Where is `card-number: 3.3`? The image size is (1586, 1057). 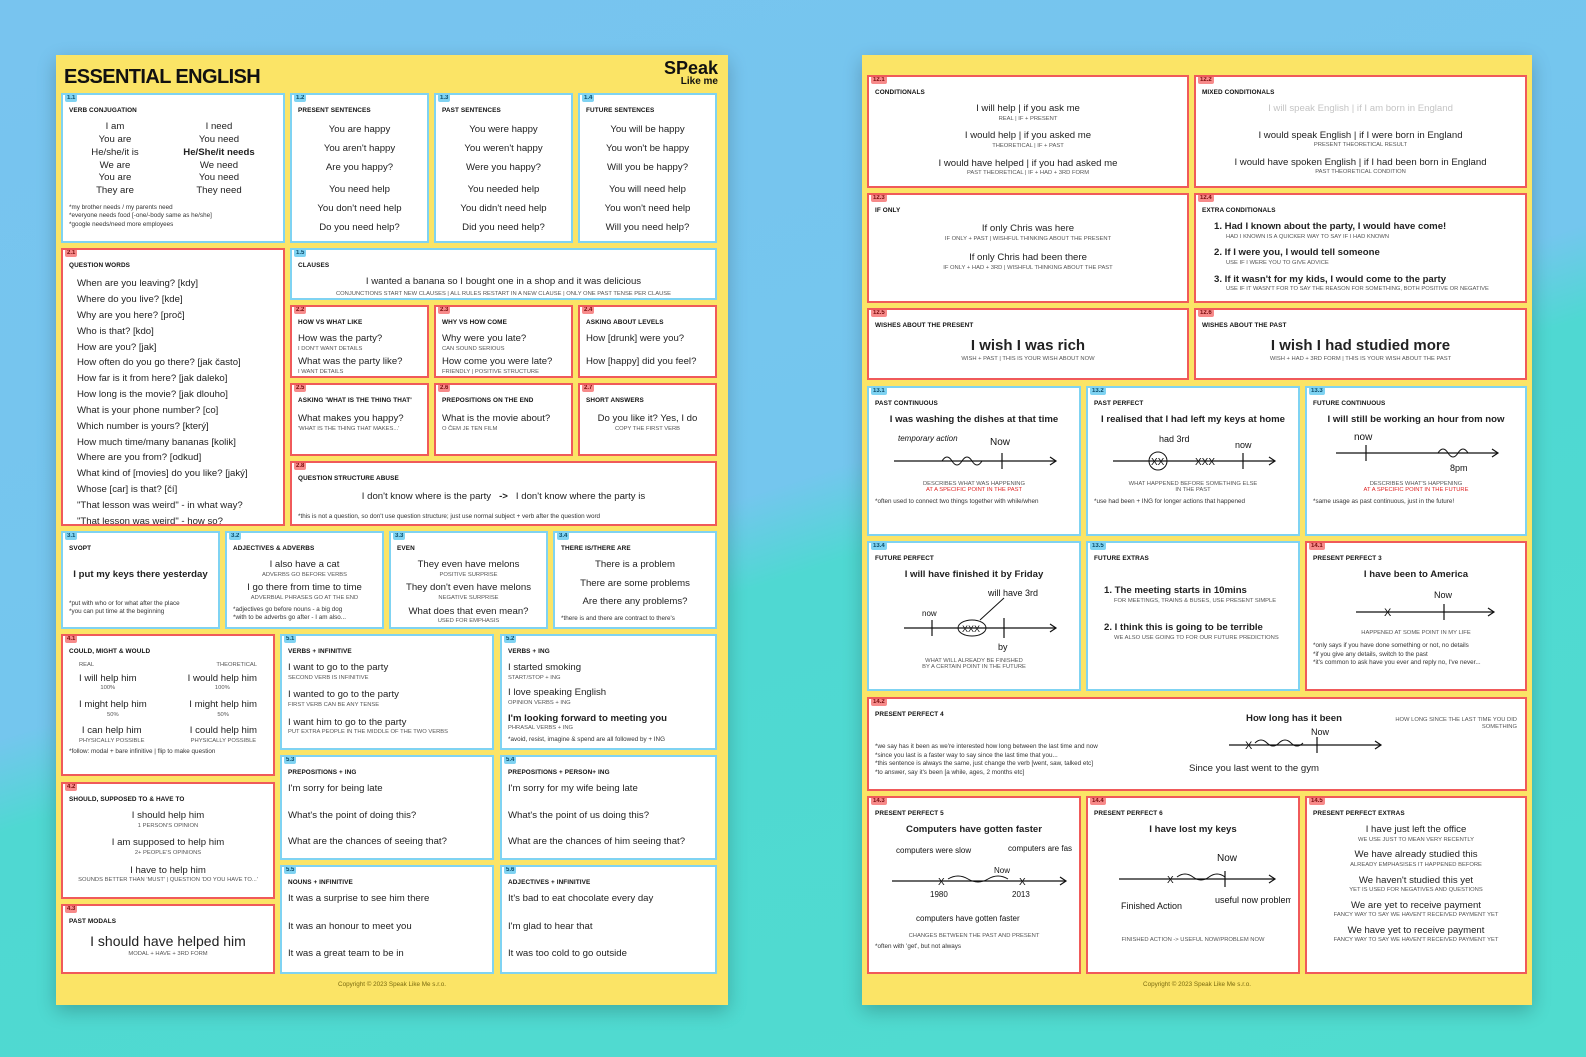 card-number: 3.3 is located at coordinates (399, 536).